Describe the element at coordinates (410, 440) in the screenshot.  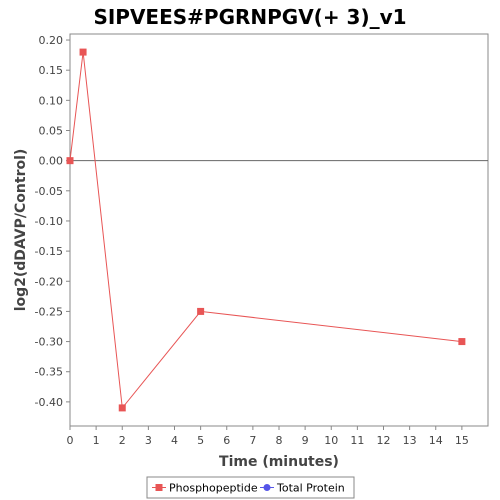
I see `x-tick-label: 13` at that location.